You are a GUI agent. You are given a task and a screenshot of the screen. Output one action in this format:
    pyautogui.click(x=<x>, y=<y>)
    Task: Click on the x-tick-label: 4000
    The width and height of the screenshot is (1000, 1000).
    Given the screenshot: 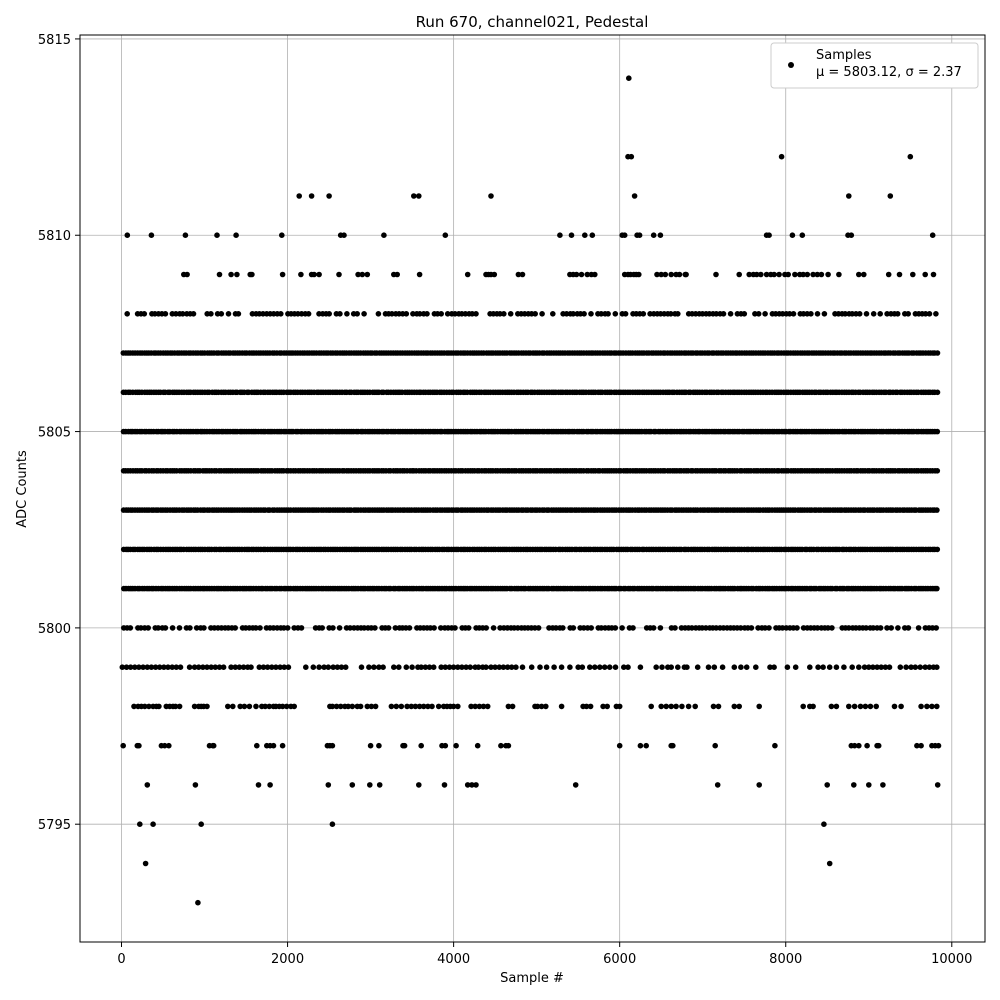 What is the action you would take?
    pyautogui.click(x=453, y=959)
    